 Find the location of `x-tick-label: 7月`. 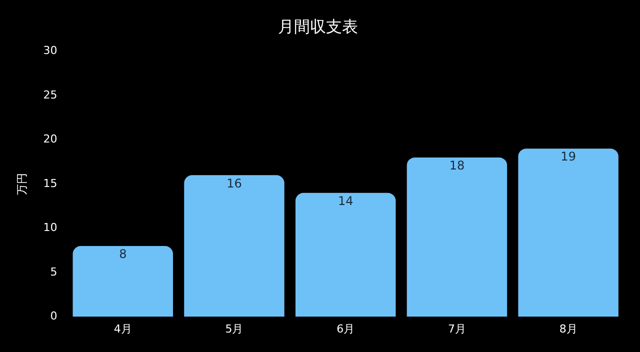

x-tick-label: 7月 is located at coordinates (457, 329).